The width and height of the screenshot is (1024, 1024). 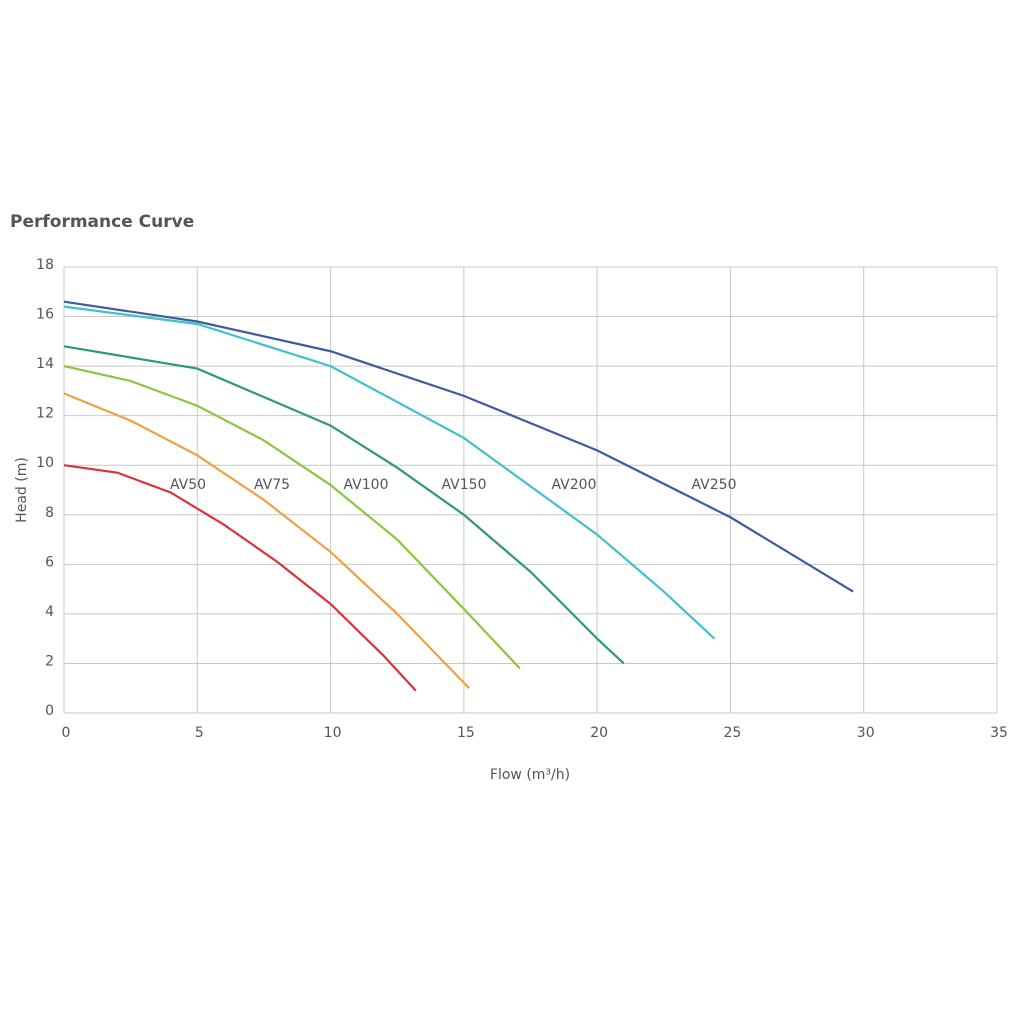 I want to click on chart-title: Performance Curve, so click(x=102, y=222).